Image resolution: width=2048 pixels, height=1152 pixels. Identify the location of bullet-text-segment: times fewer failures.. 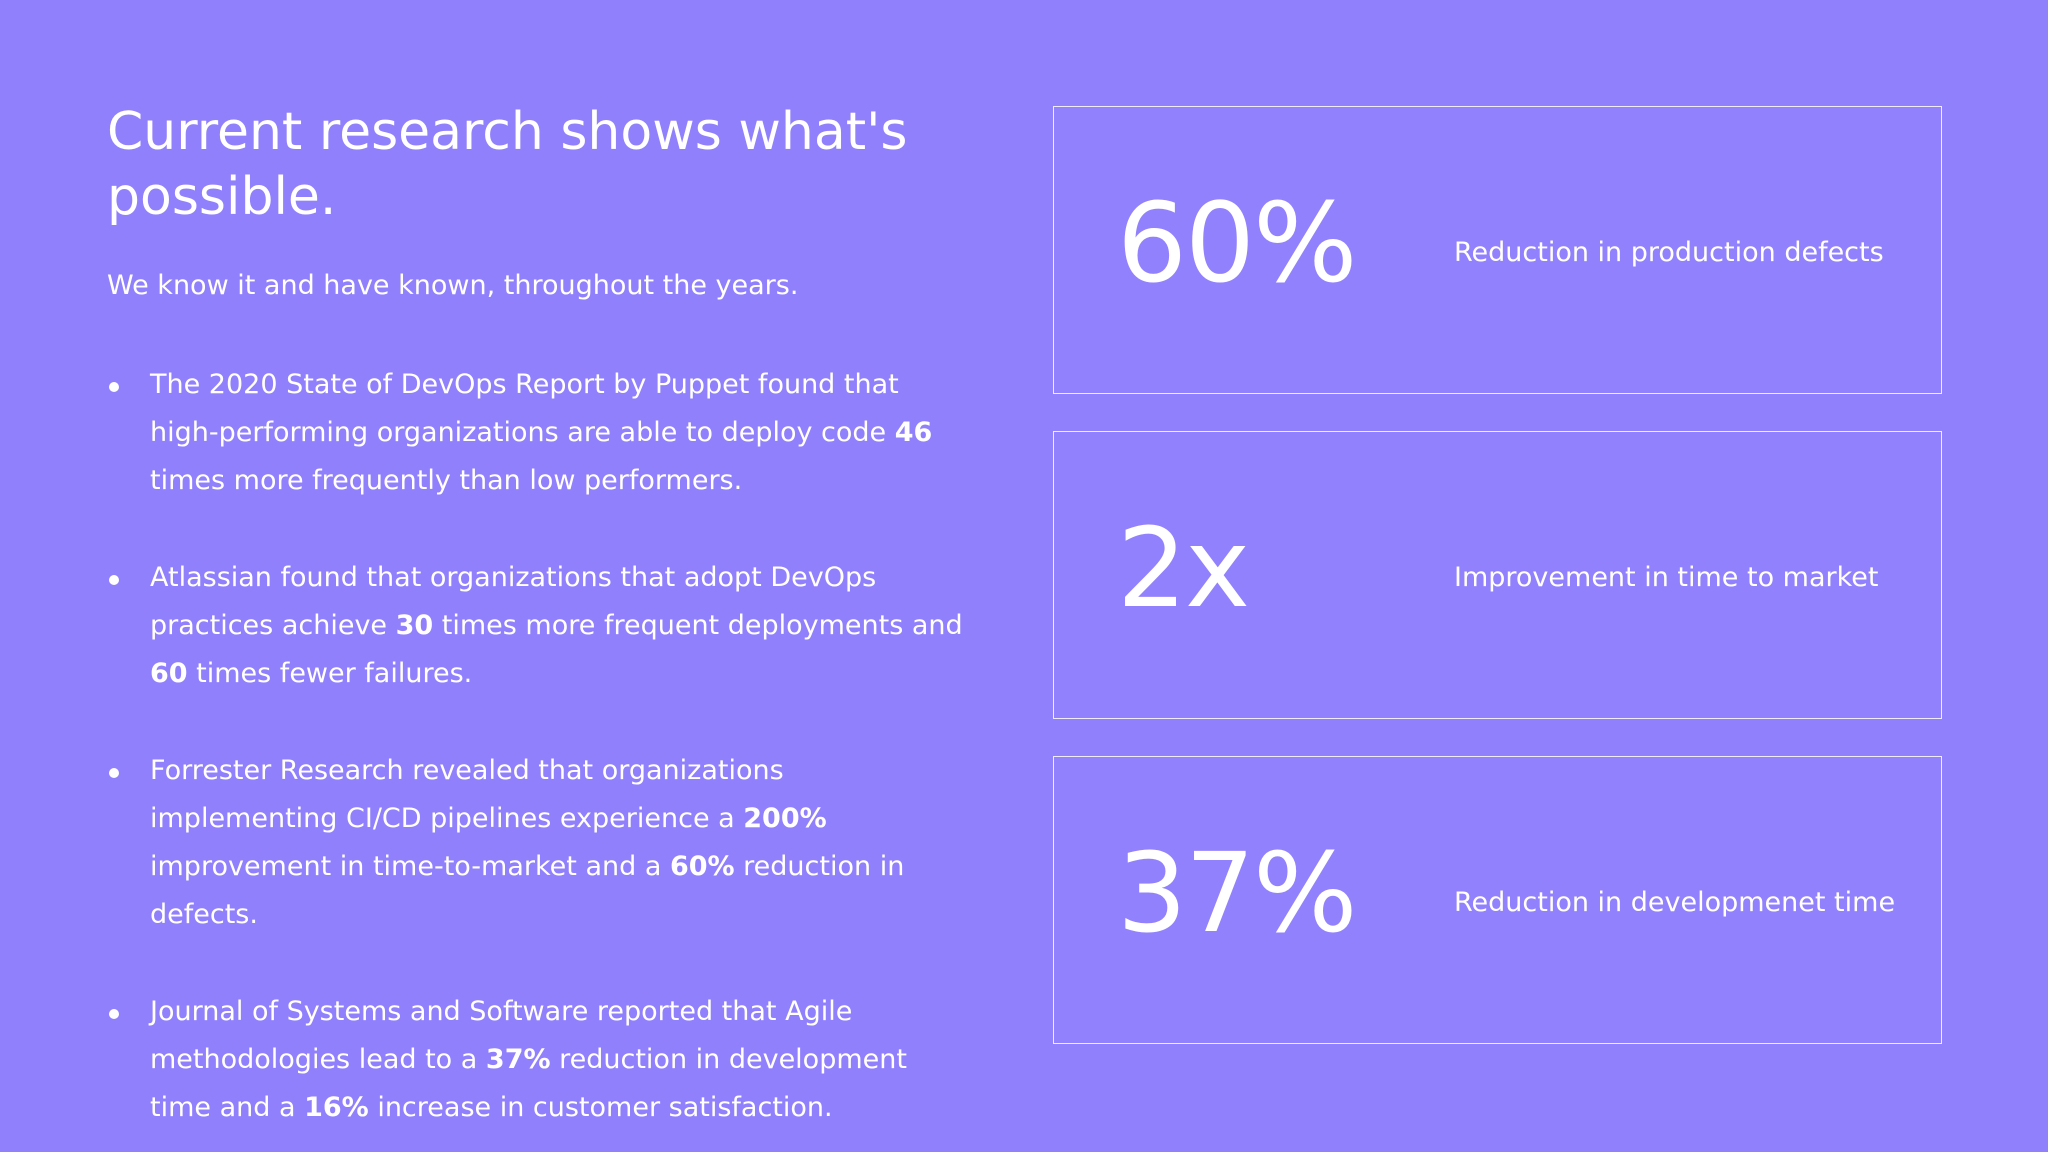
(330, 673).